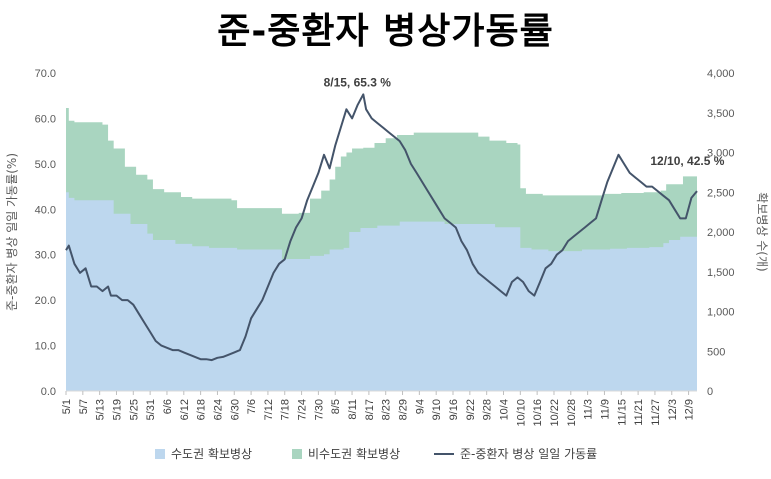  I want to click on x-tick-label: 11/9, so click(605, 409).